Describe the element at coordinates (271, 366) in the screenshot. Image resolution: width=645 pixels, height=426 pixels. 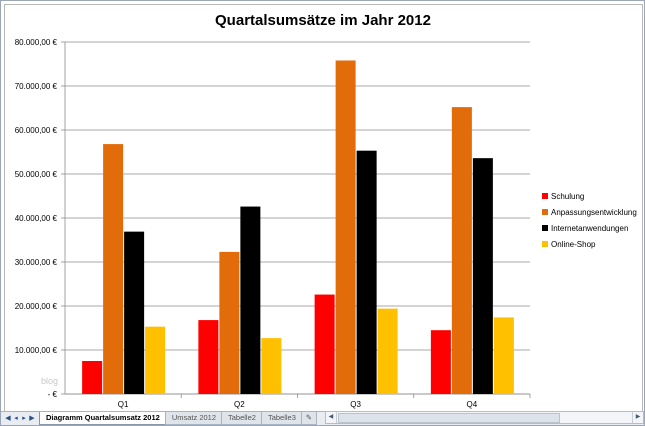
I see `bar-online-shop-q2` at that location.